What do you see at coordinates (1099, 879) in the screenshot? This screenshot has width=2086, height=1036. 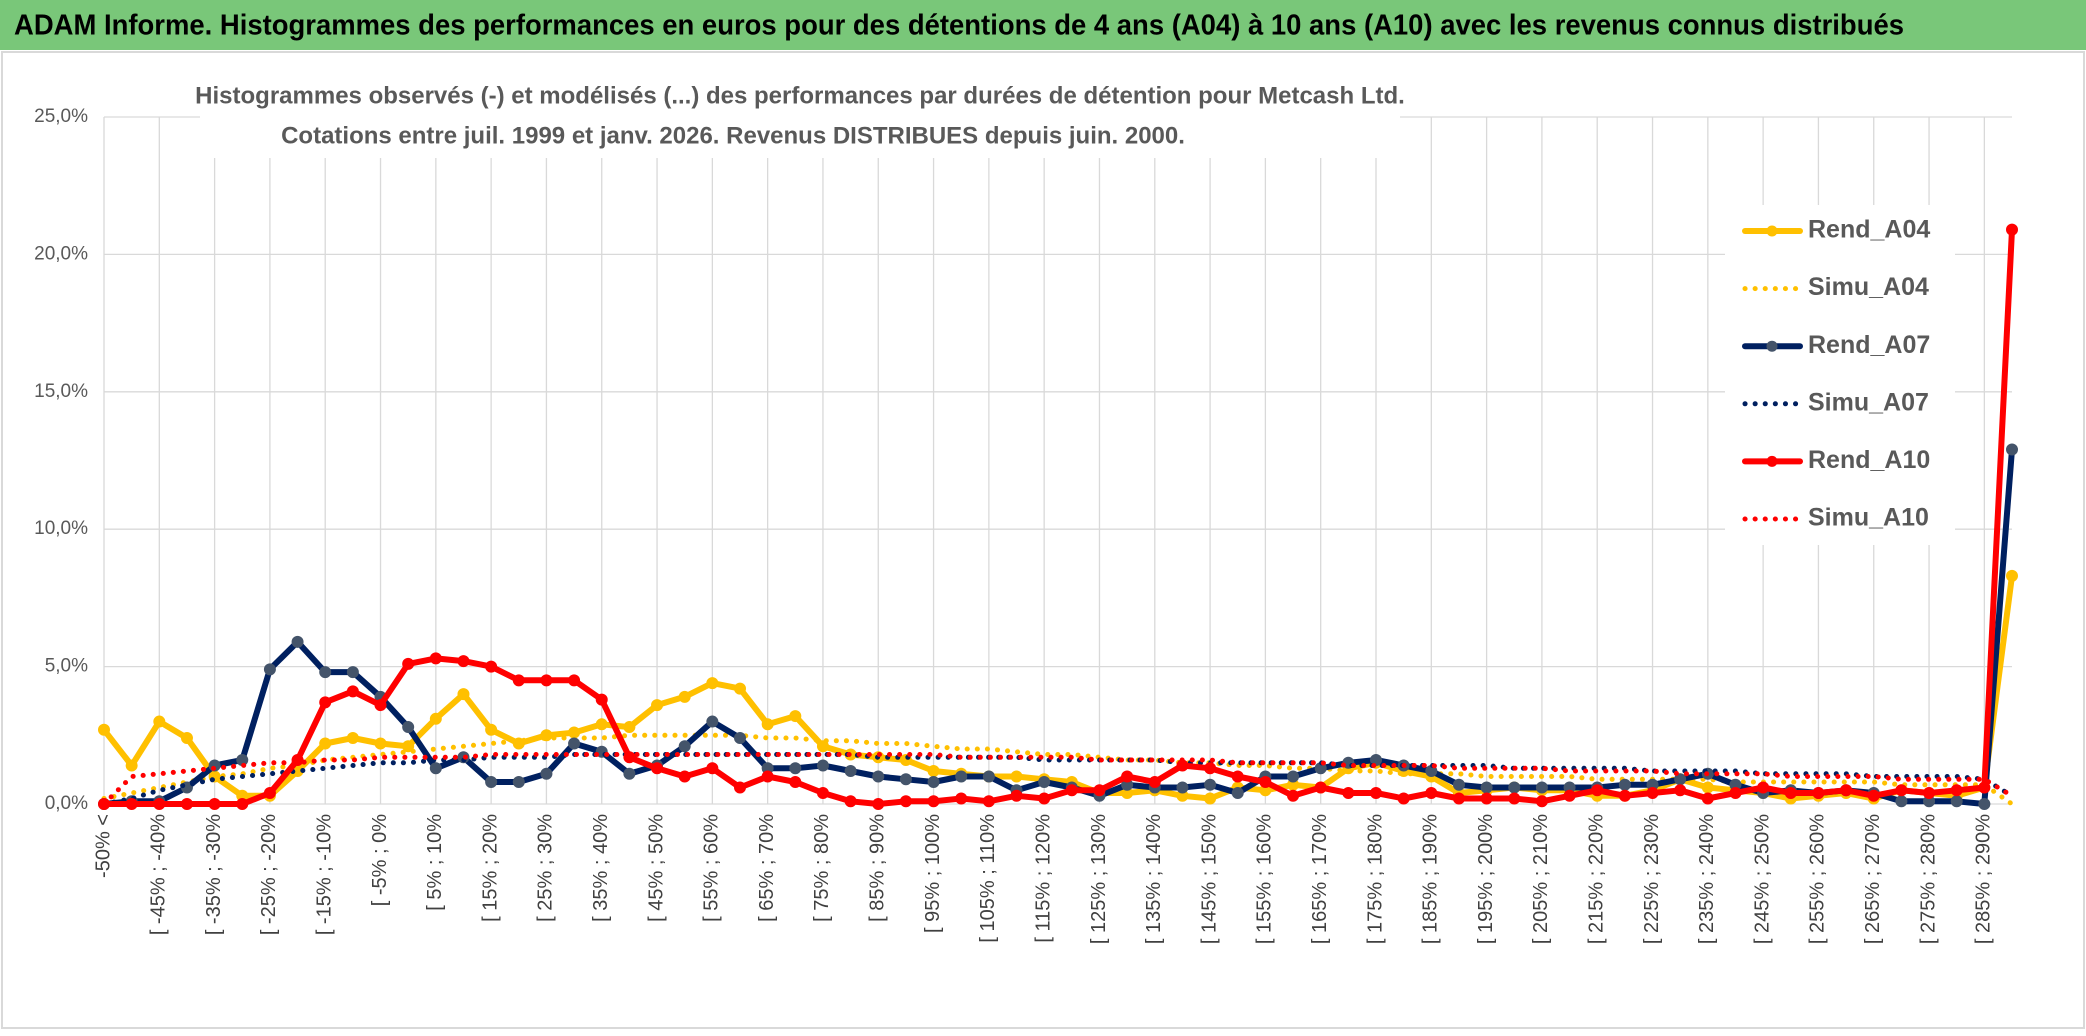 I see `x-tick-label: [ 125% ; 130%` at bounding box center [1099, 879].